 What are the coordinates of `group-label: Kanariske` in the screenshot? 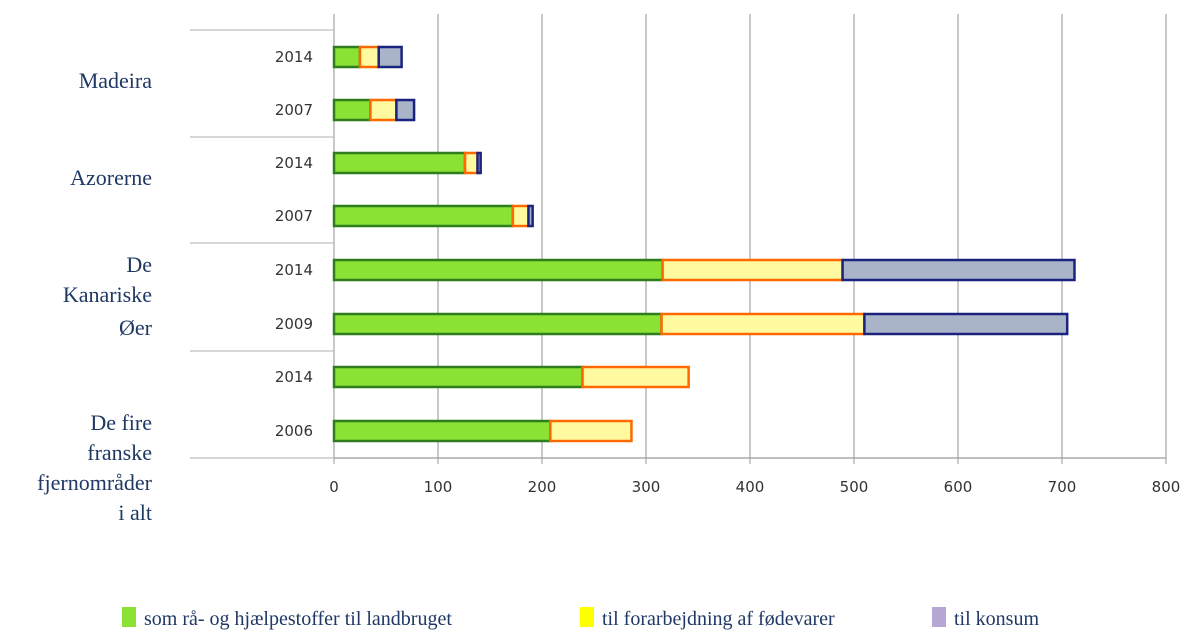 It's located at (107, 294).